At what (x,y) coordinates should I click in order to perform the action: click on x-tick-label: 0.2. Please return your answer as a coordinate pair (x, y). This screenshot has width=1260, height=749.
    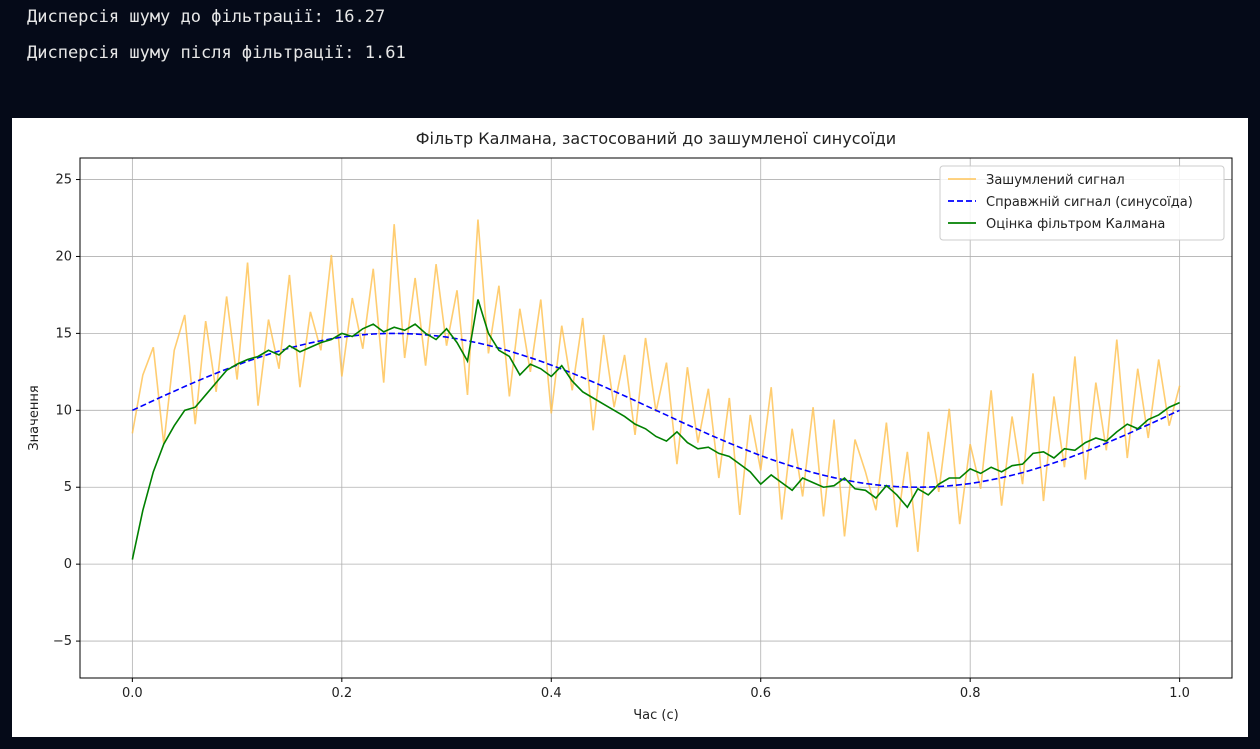
    Looking at the image, I should click on (341, 693).